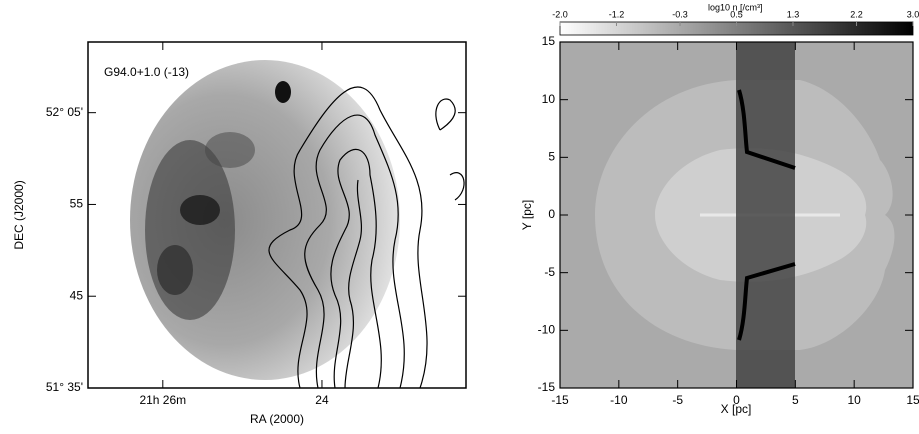 This screenshot has width=919, height=434. What do you see at coordinates (736, 14) in the screenshot?
I see `colorbar-tick-label: 0.5` at bounding box center [736, 14].